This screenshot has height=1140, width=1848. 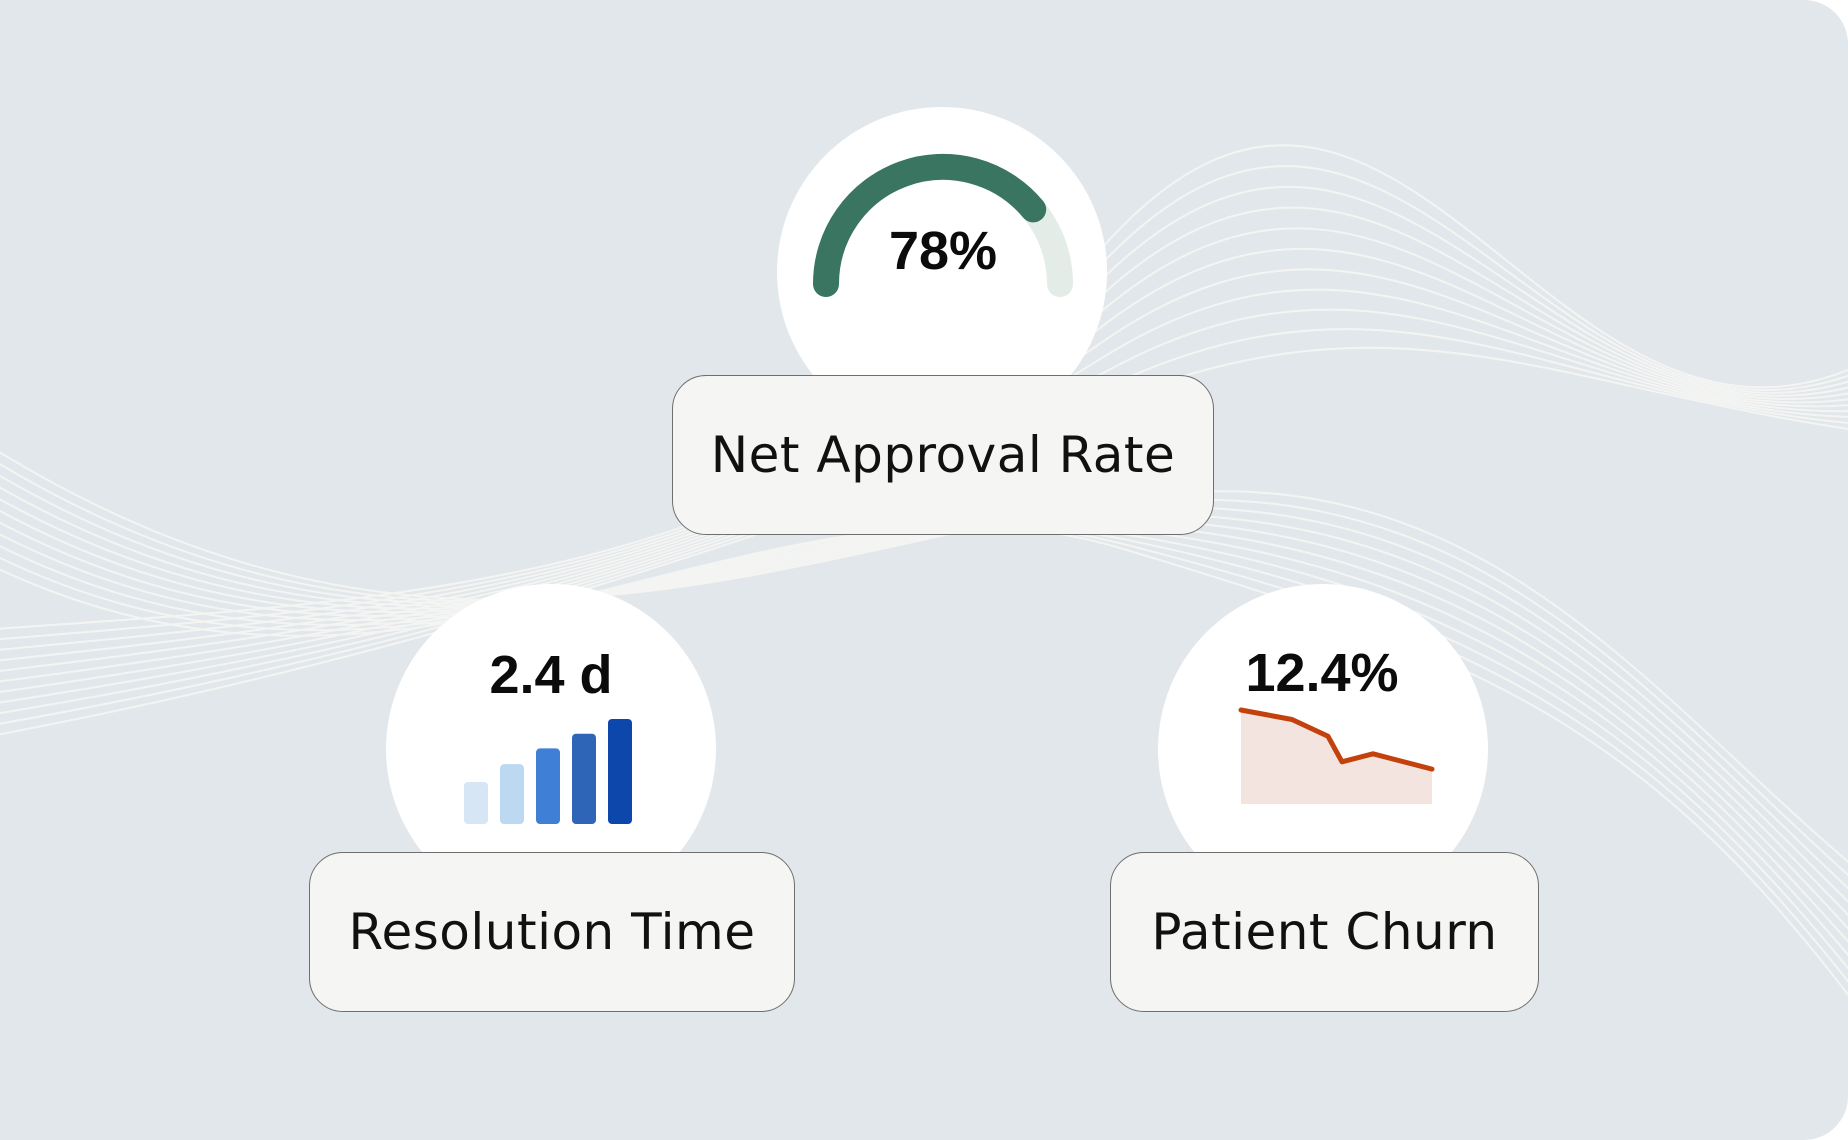 I want to click on approval-label: Net Approval Rate, so click(x=943, y=455).